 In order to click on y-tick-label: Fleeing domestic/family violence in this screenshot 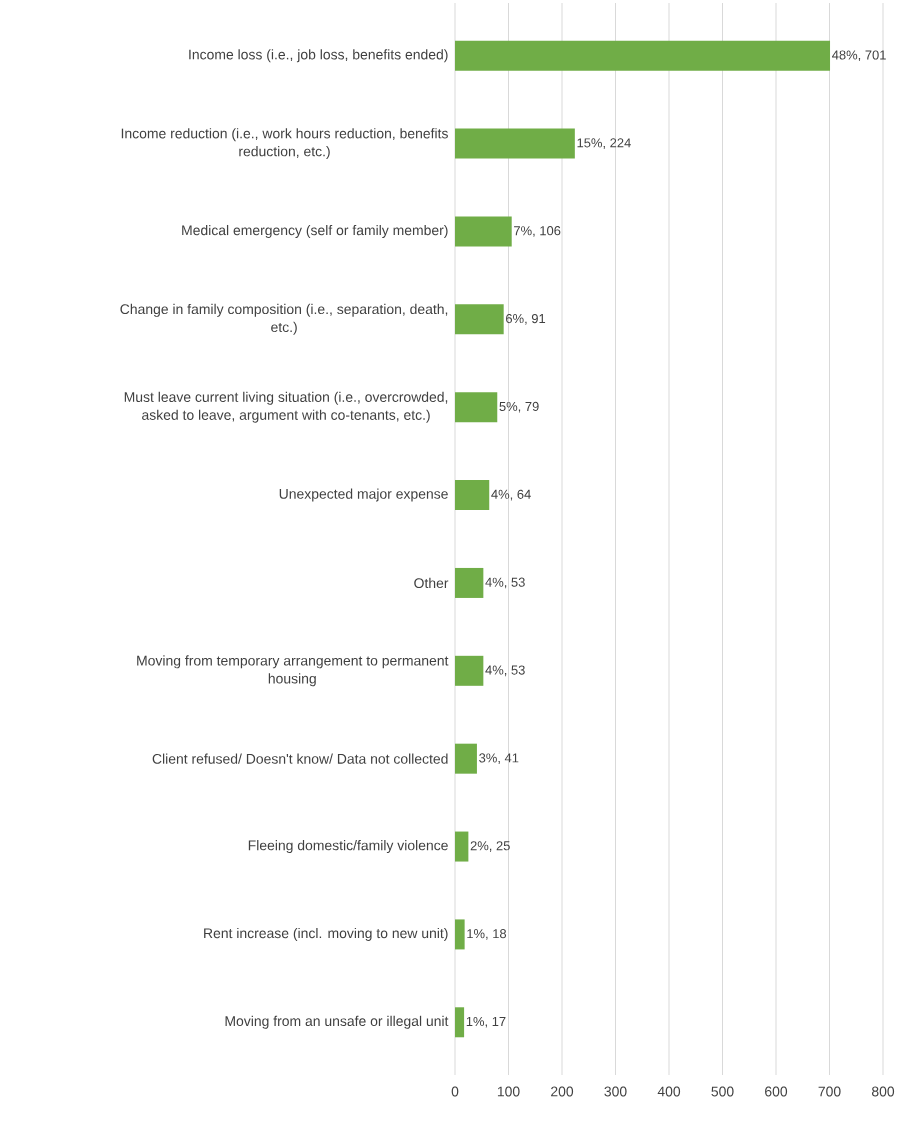, I will do `click(348, 847)`.